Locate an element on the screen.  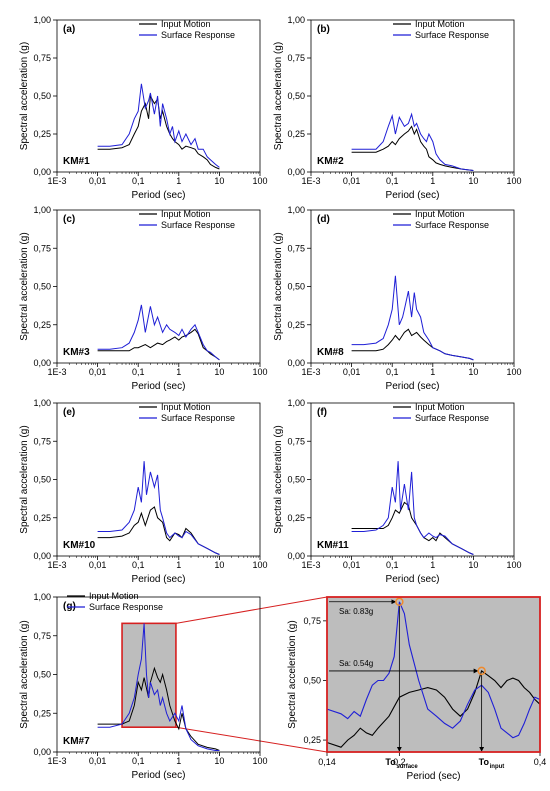
sa-surface-label: Sa: 0.83g is located at coordinates (356, 611).